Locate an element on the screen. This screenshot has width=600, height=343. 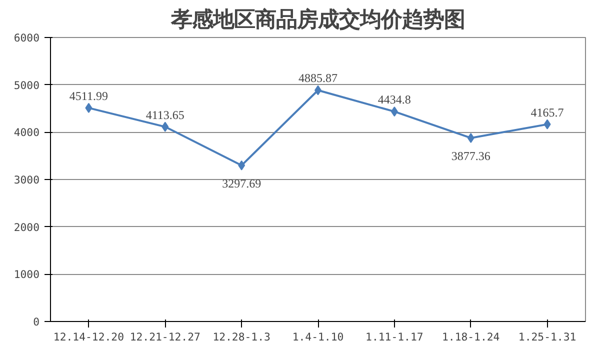
x-tick-label: 1.4-1.10 is located at coordinates (318, 336).